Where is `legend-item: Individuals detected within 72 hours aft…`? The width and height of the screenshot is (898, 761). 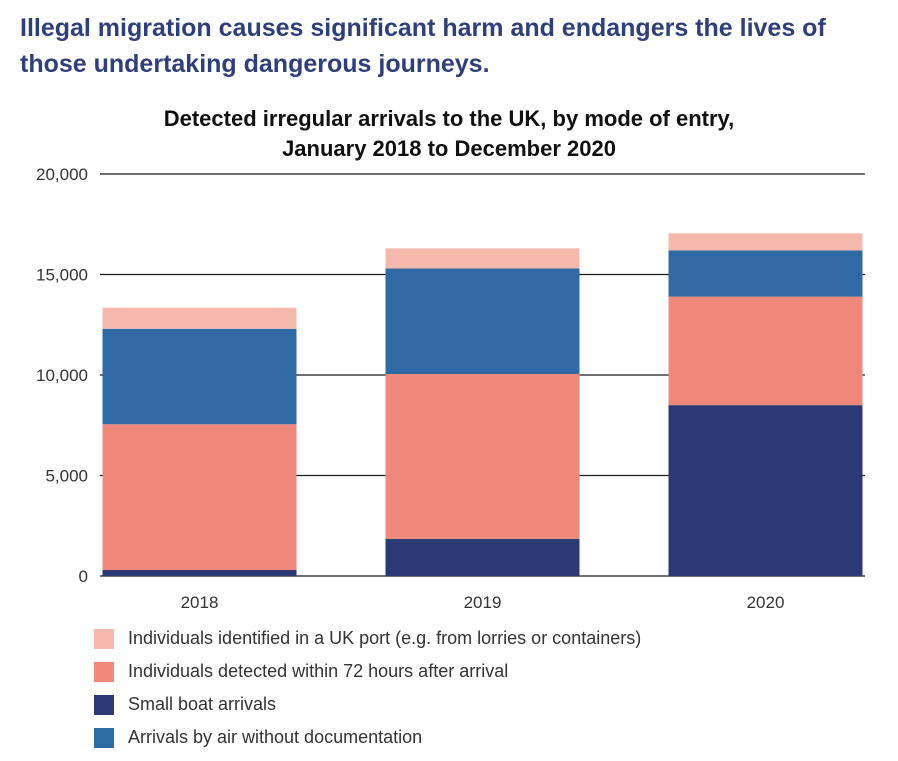
legend-item: Individuals detected within 72 hours aft… is located at coordinates (367, 671).